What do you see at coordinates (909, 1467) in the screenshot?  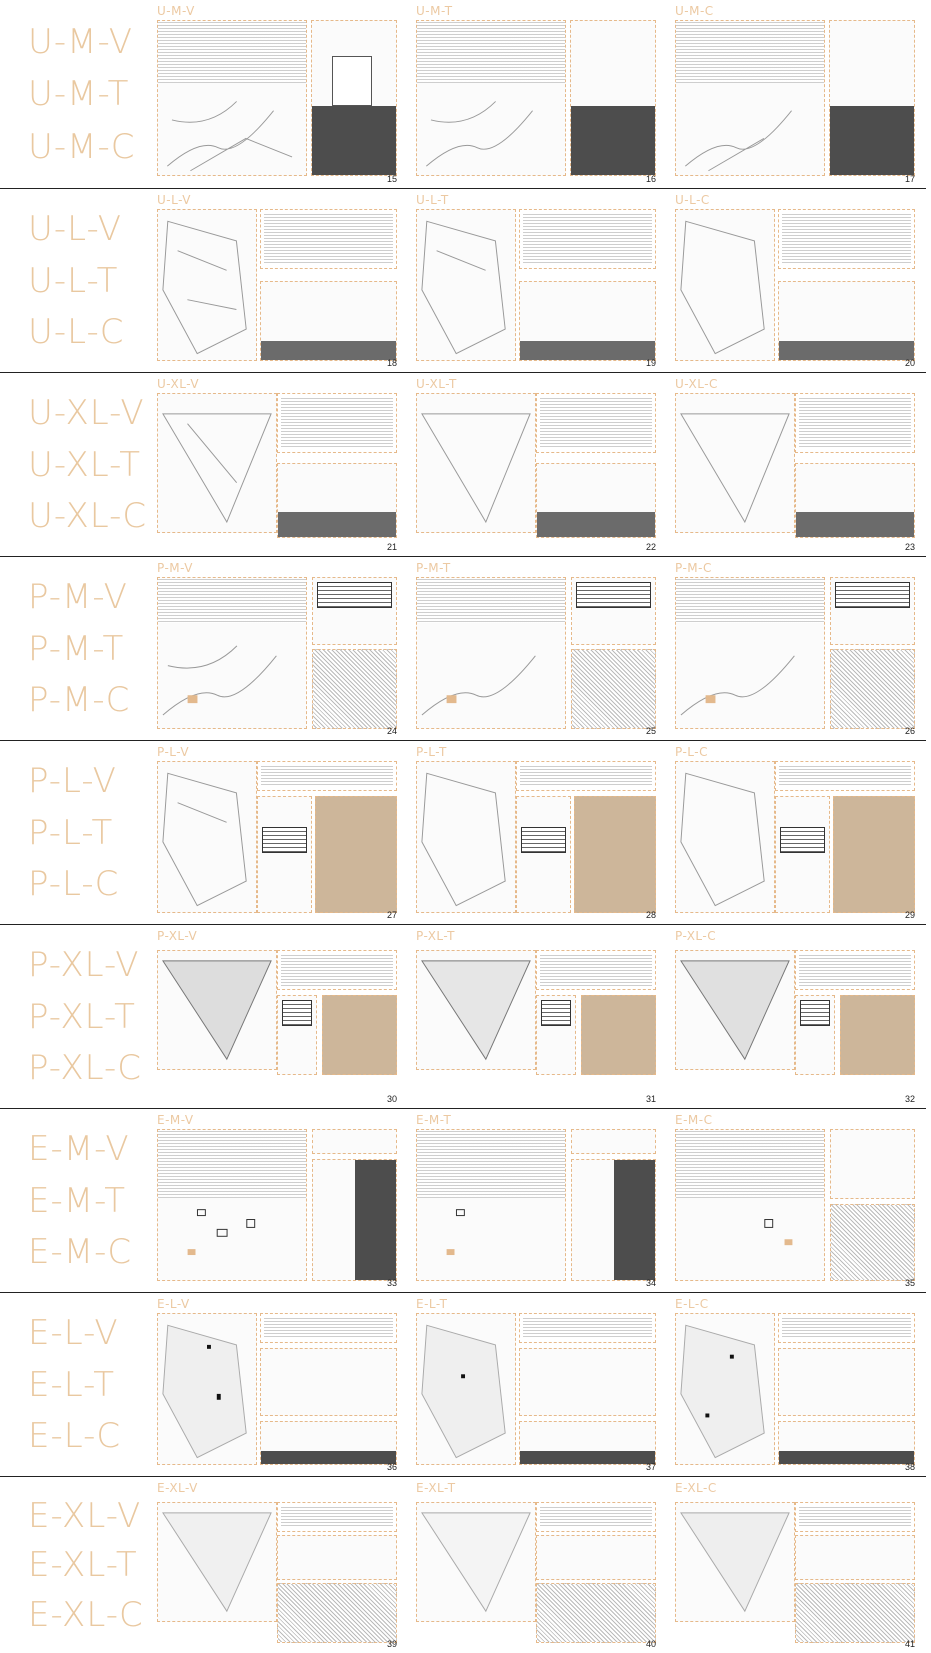 I see `page-number: 38` at bounding box center [909, 1467].